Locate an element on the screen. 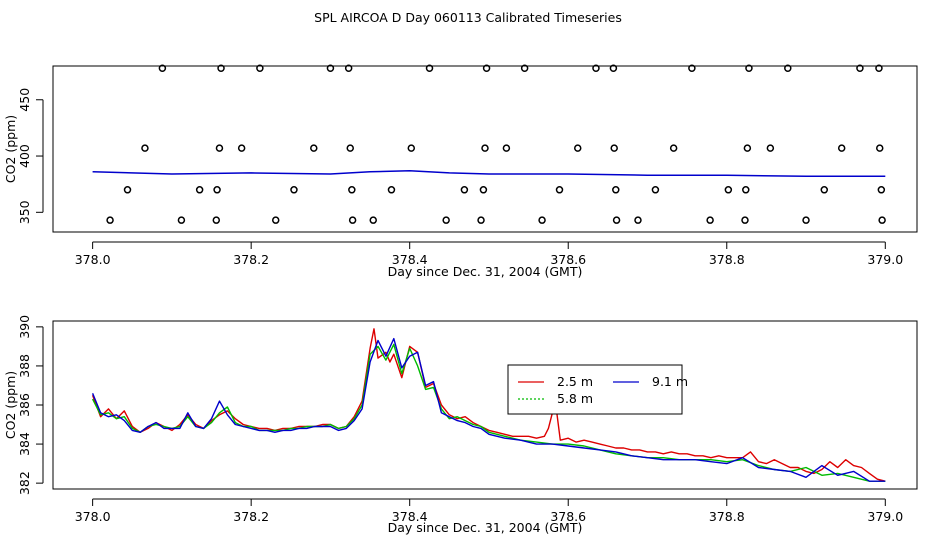 Image resolution: width=936 pixels, height=540 pixels. top-y-axis: 350 400 450 is located at coordinates (30, 156).